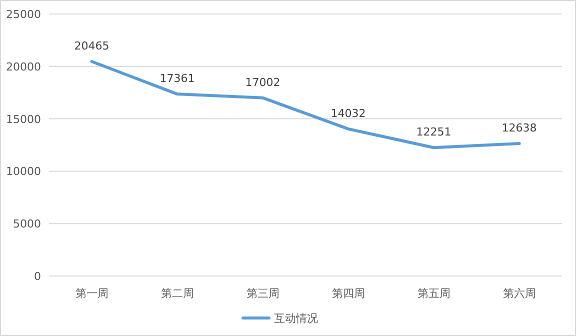 Image resolution: width=576 pixels, height=336 pixels. I want to click on x-tick-label: 第四周, so click(348, 293).